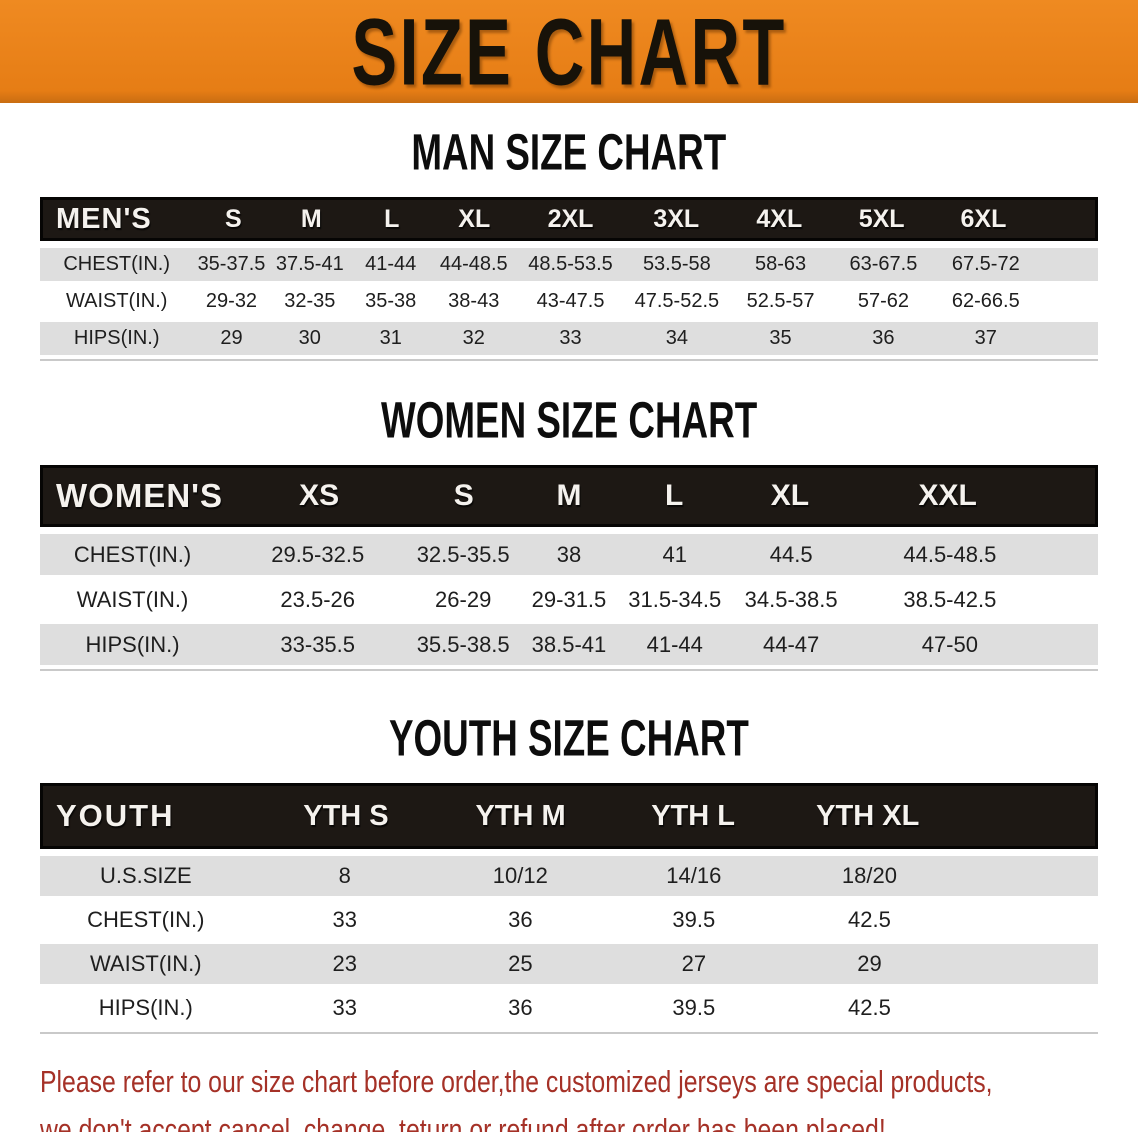 Image resolution: width=1138 pixels, height=1132 pixels. I want to click on size-value-cell: 31, so click(390, 338).